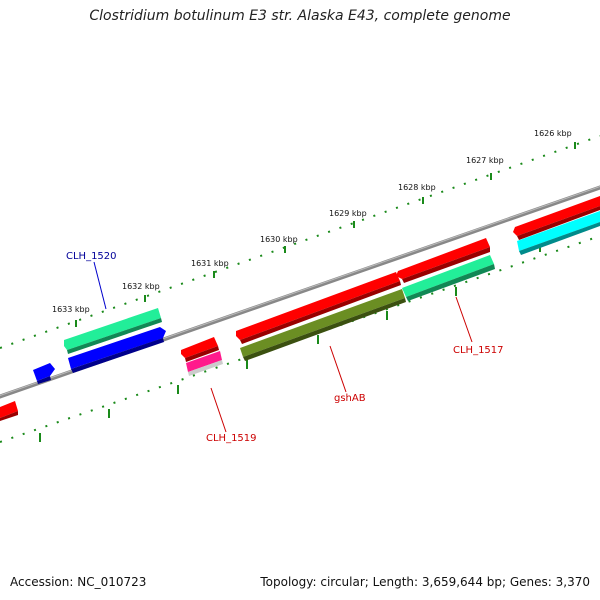 The width and height of the screenshot is (600, 600). What do you see at coordinates (485, 160) in the screenshot?
I see `scale-label-1627: 1627 kbp` at bounding box center [485, 160].